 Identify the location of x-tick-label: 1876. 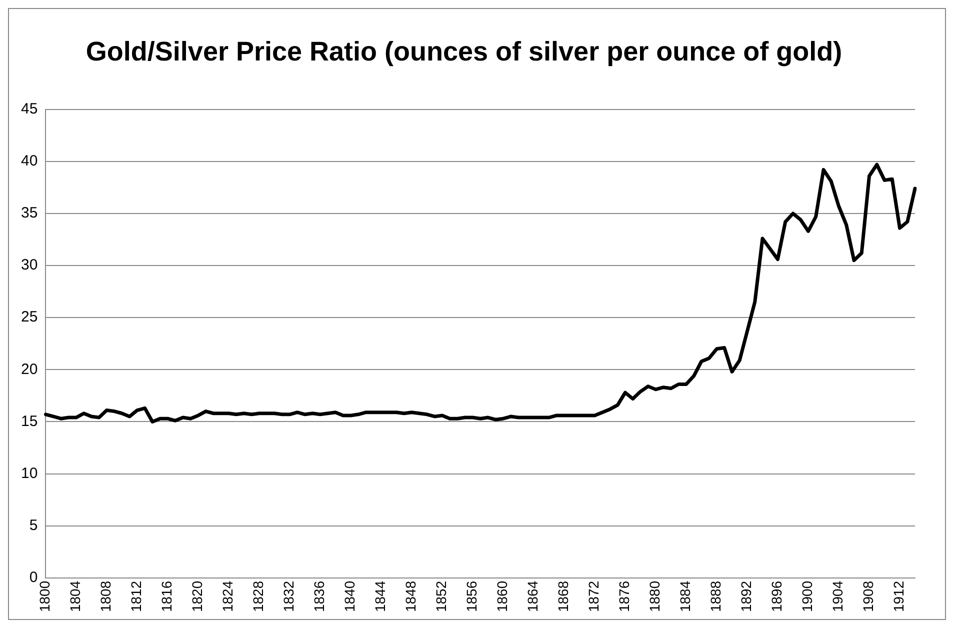
(624, 596).